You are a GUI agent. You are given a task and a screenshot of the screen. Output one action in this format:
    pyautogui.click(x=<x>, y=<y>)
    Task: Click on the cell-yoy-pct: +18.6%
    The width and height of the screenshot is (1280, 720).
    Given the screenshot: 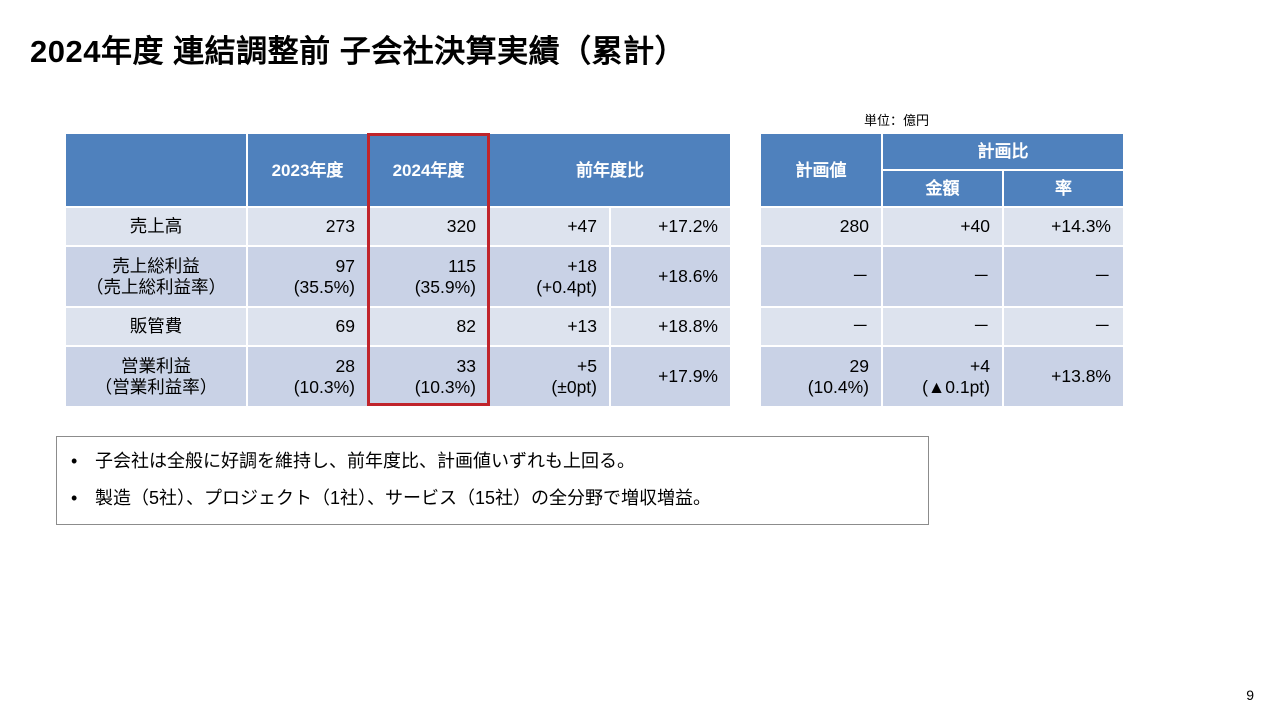 What is the action you would take?
    pyautogui.click(x=671, y=277)
    